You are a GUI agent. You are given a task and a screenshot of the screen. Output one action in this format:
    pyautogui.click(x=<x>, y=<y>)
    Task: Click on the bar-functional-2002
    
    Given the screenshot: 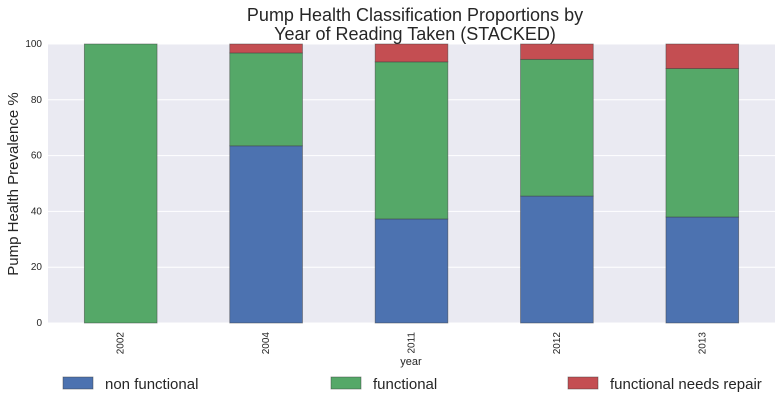 What is the action you would take?
    pyautogui.click(x=120, y=183)
    